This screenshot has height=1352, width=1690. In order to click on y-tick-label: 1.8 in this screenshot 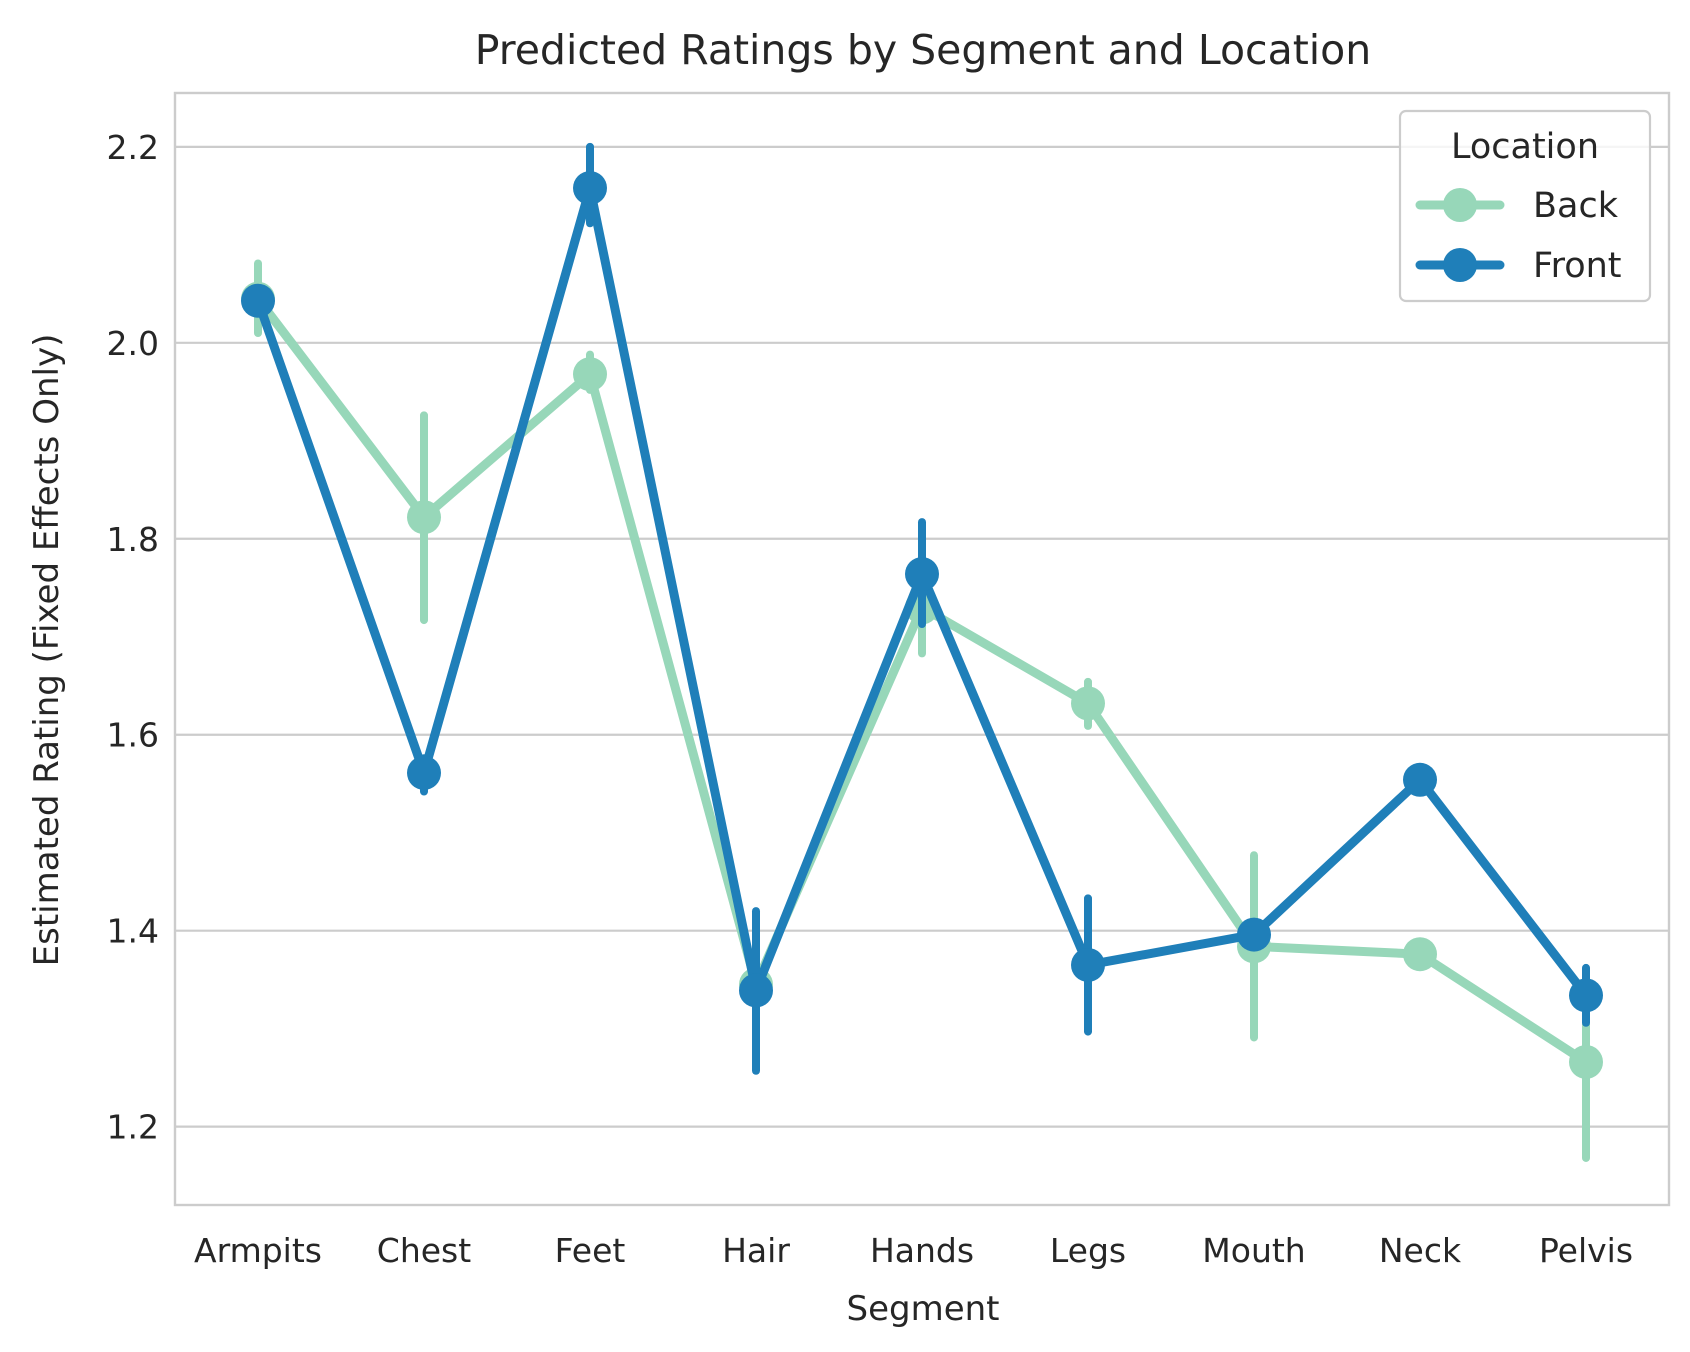, I will do `click(133, 539)`.